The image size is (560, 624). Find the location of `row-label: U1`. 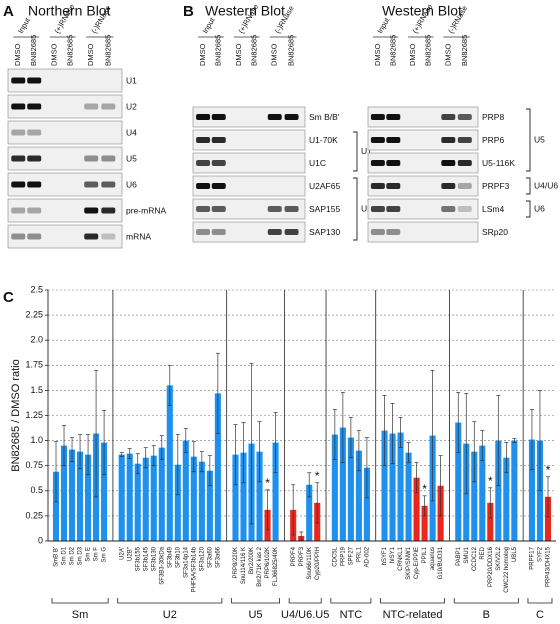

row-label: U1 is located at coordinates (131, 80).